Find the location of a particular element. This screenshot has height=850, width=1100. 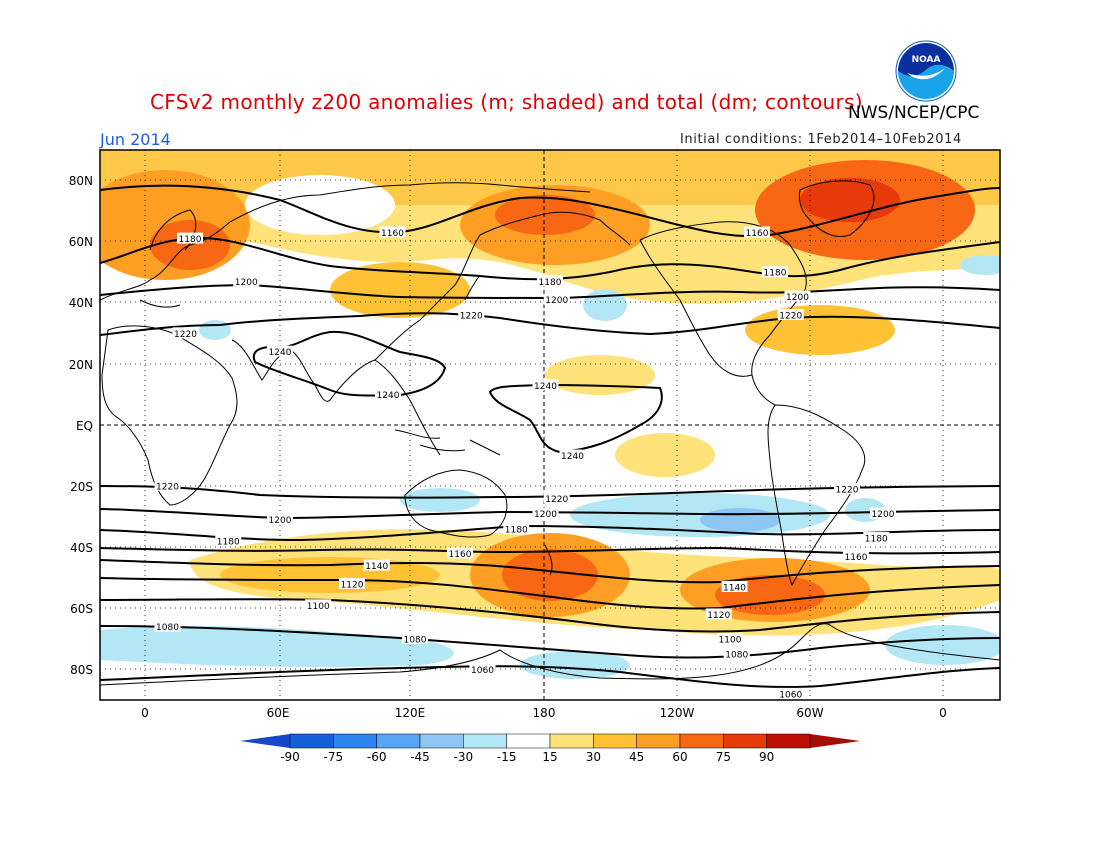

lat-label: 20N is located at coordinates (81, 365).